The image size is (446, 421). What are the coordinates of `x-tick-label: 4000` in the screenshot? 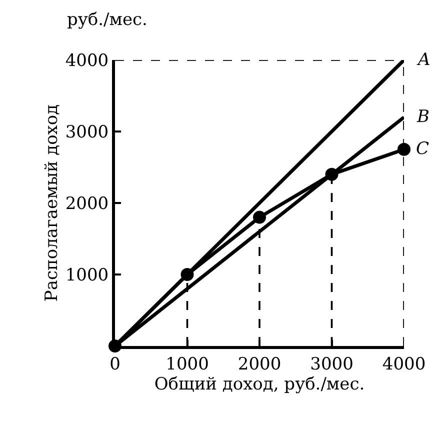 It's located at (404, 364).